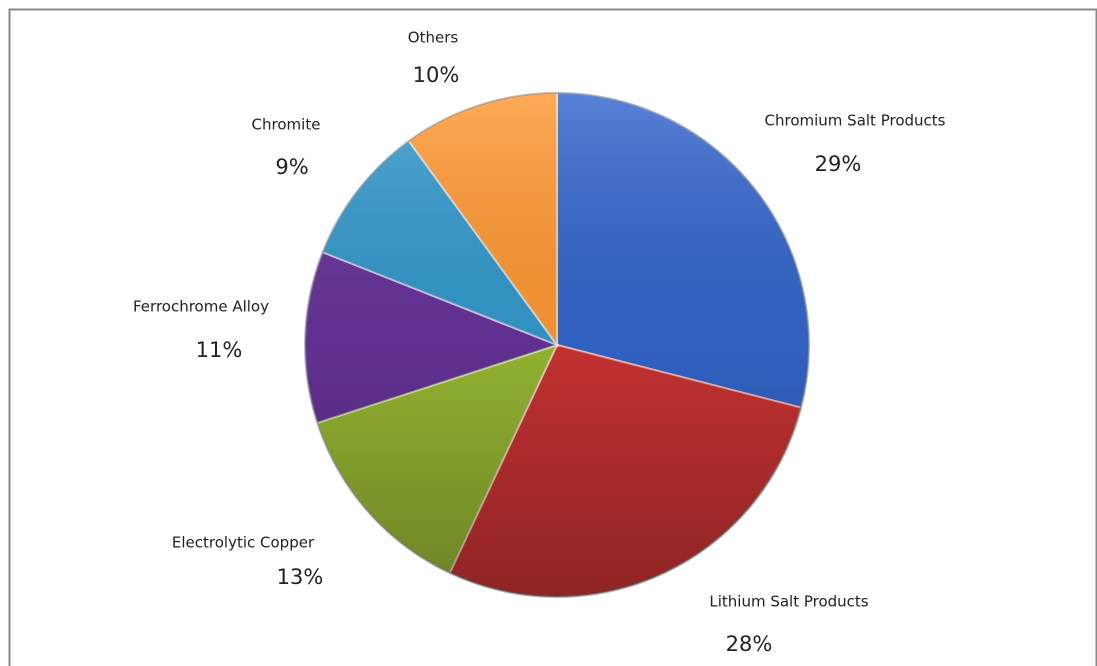 The image size is (1097, 666). Describe the element at coordinates (243, 543) in the screenshot. I see `slice-name: Electrolytic Copper` at that location.